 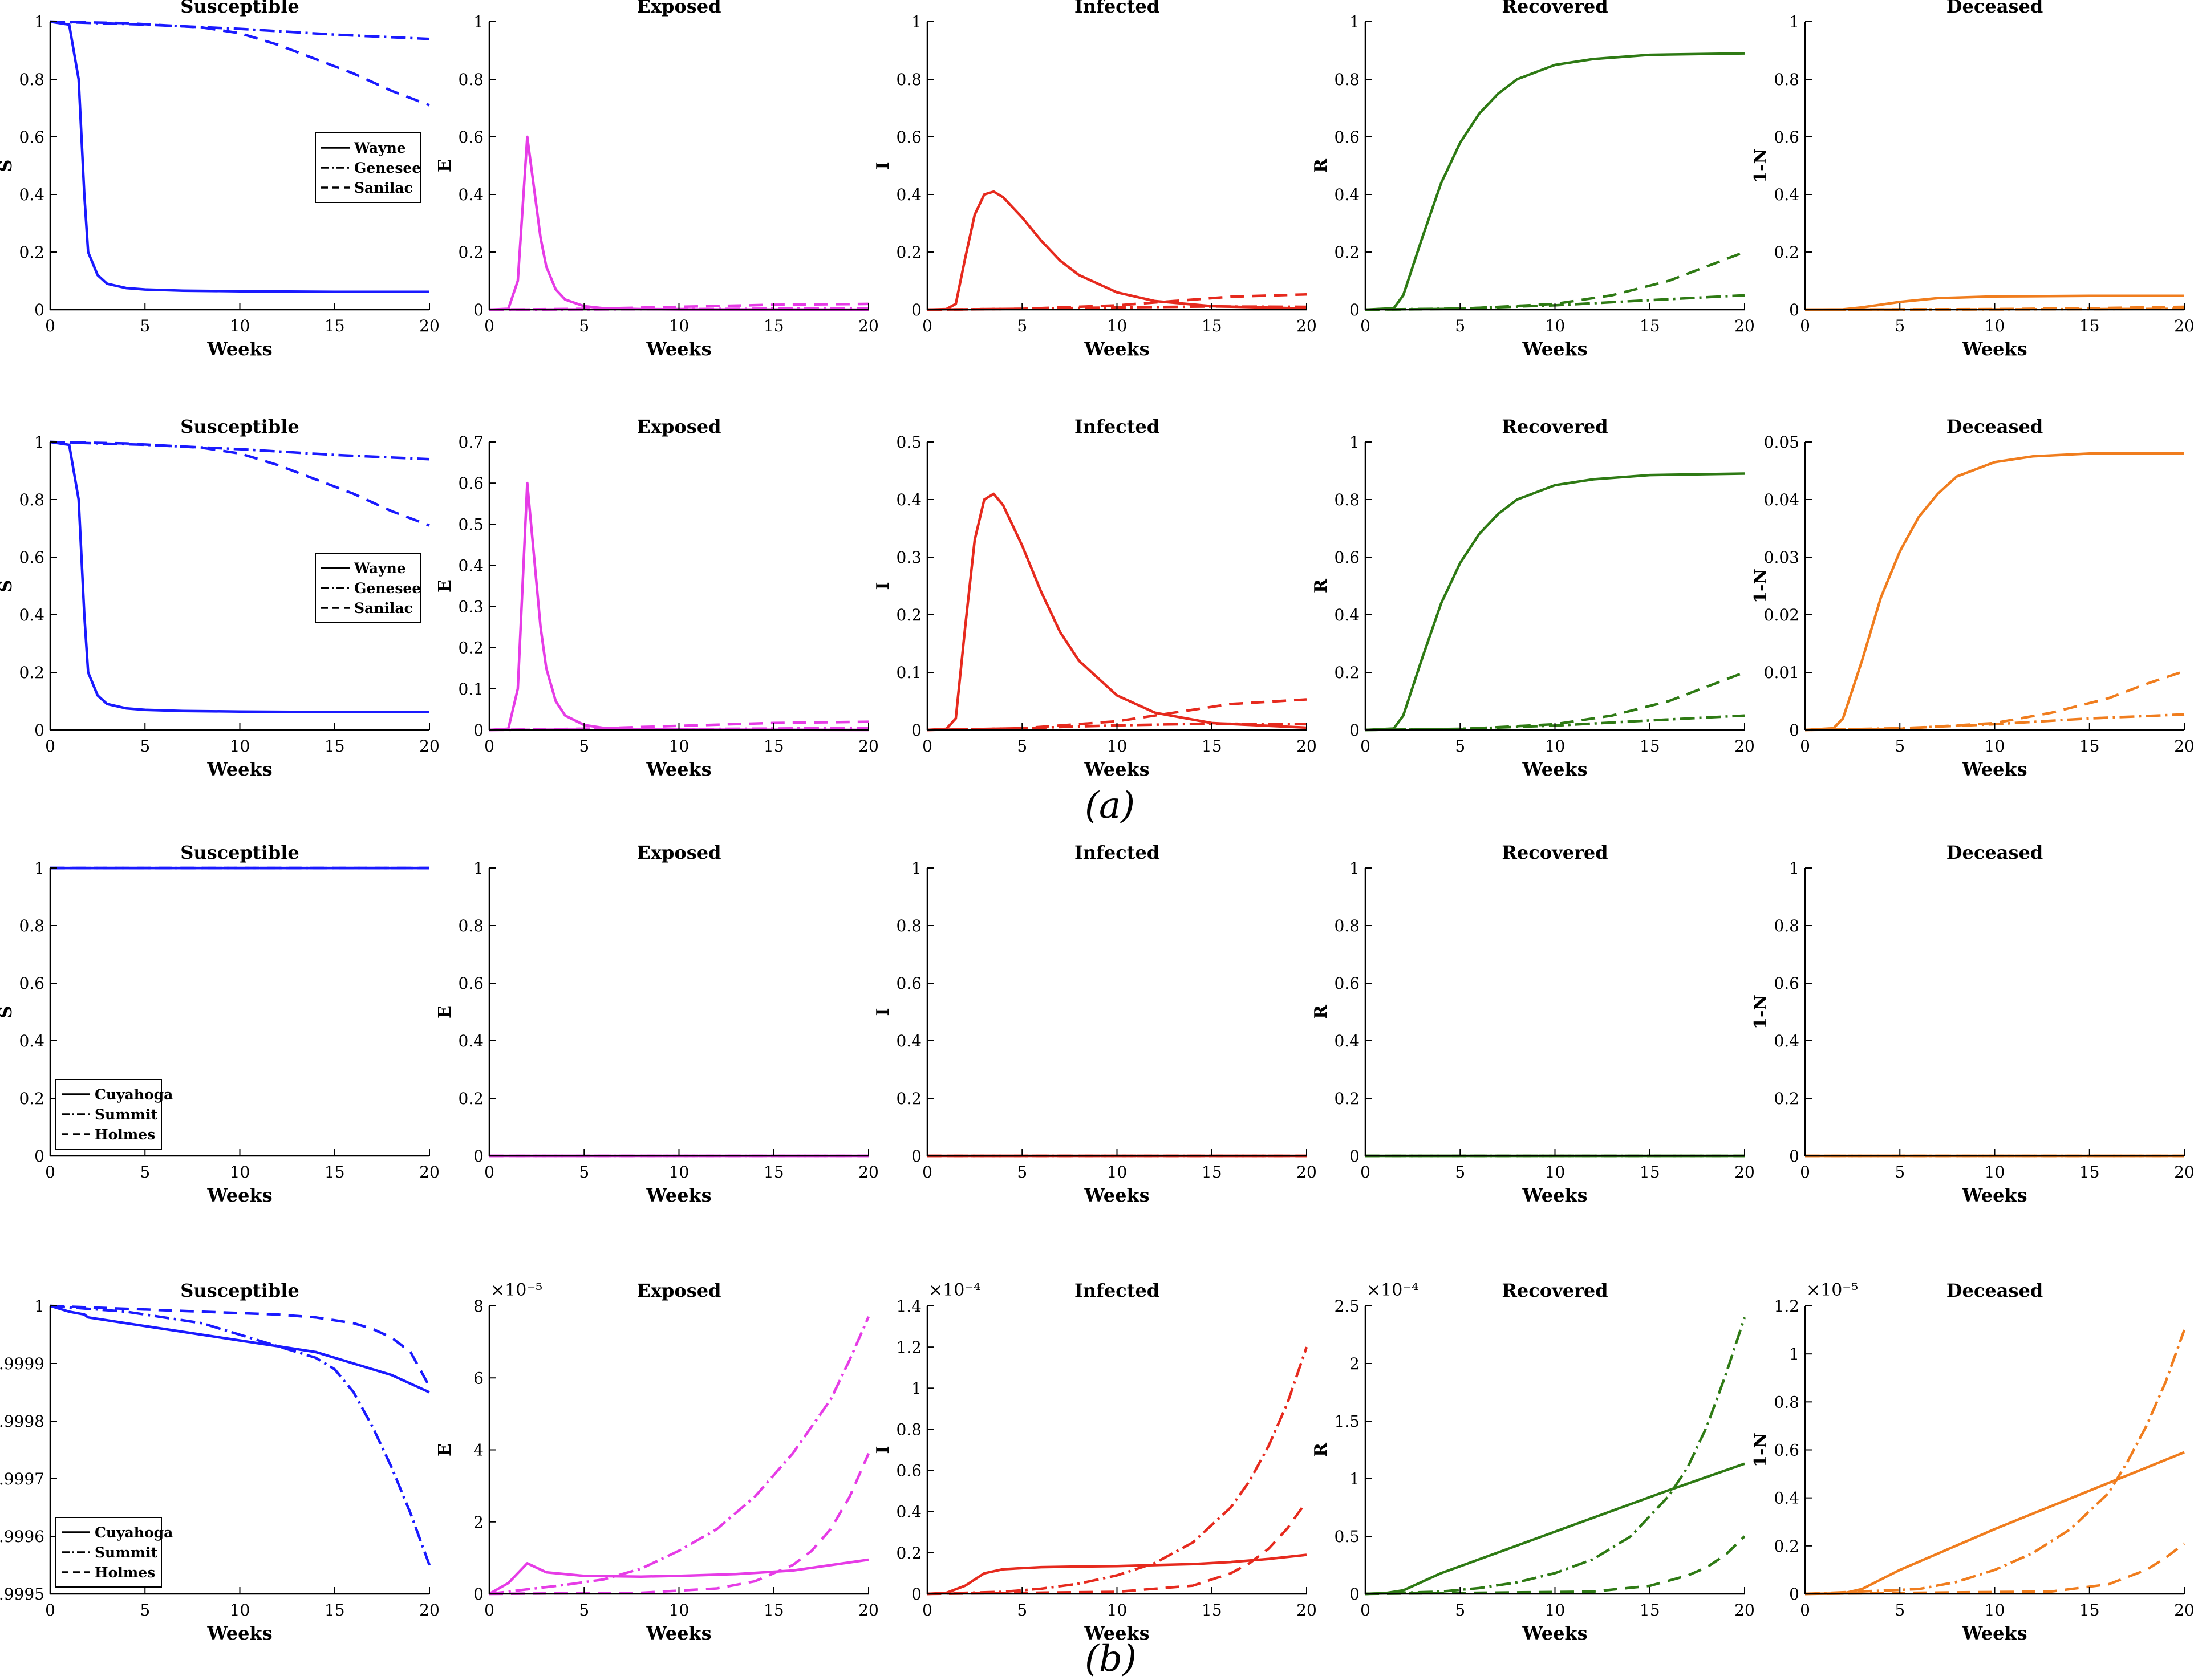 I want to click on y-axis-label: S, so click(x=8, y=1012).